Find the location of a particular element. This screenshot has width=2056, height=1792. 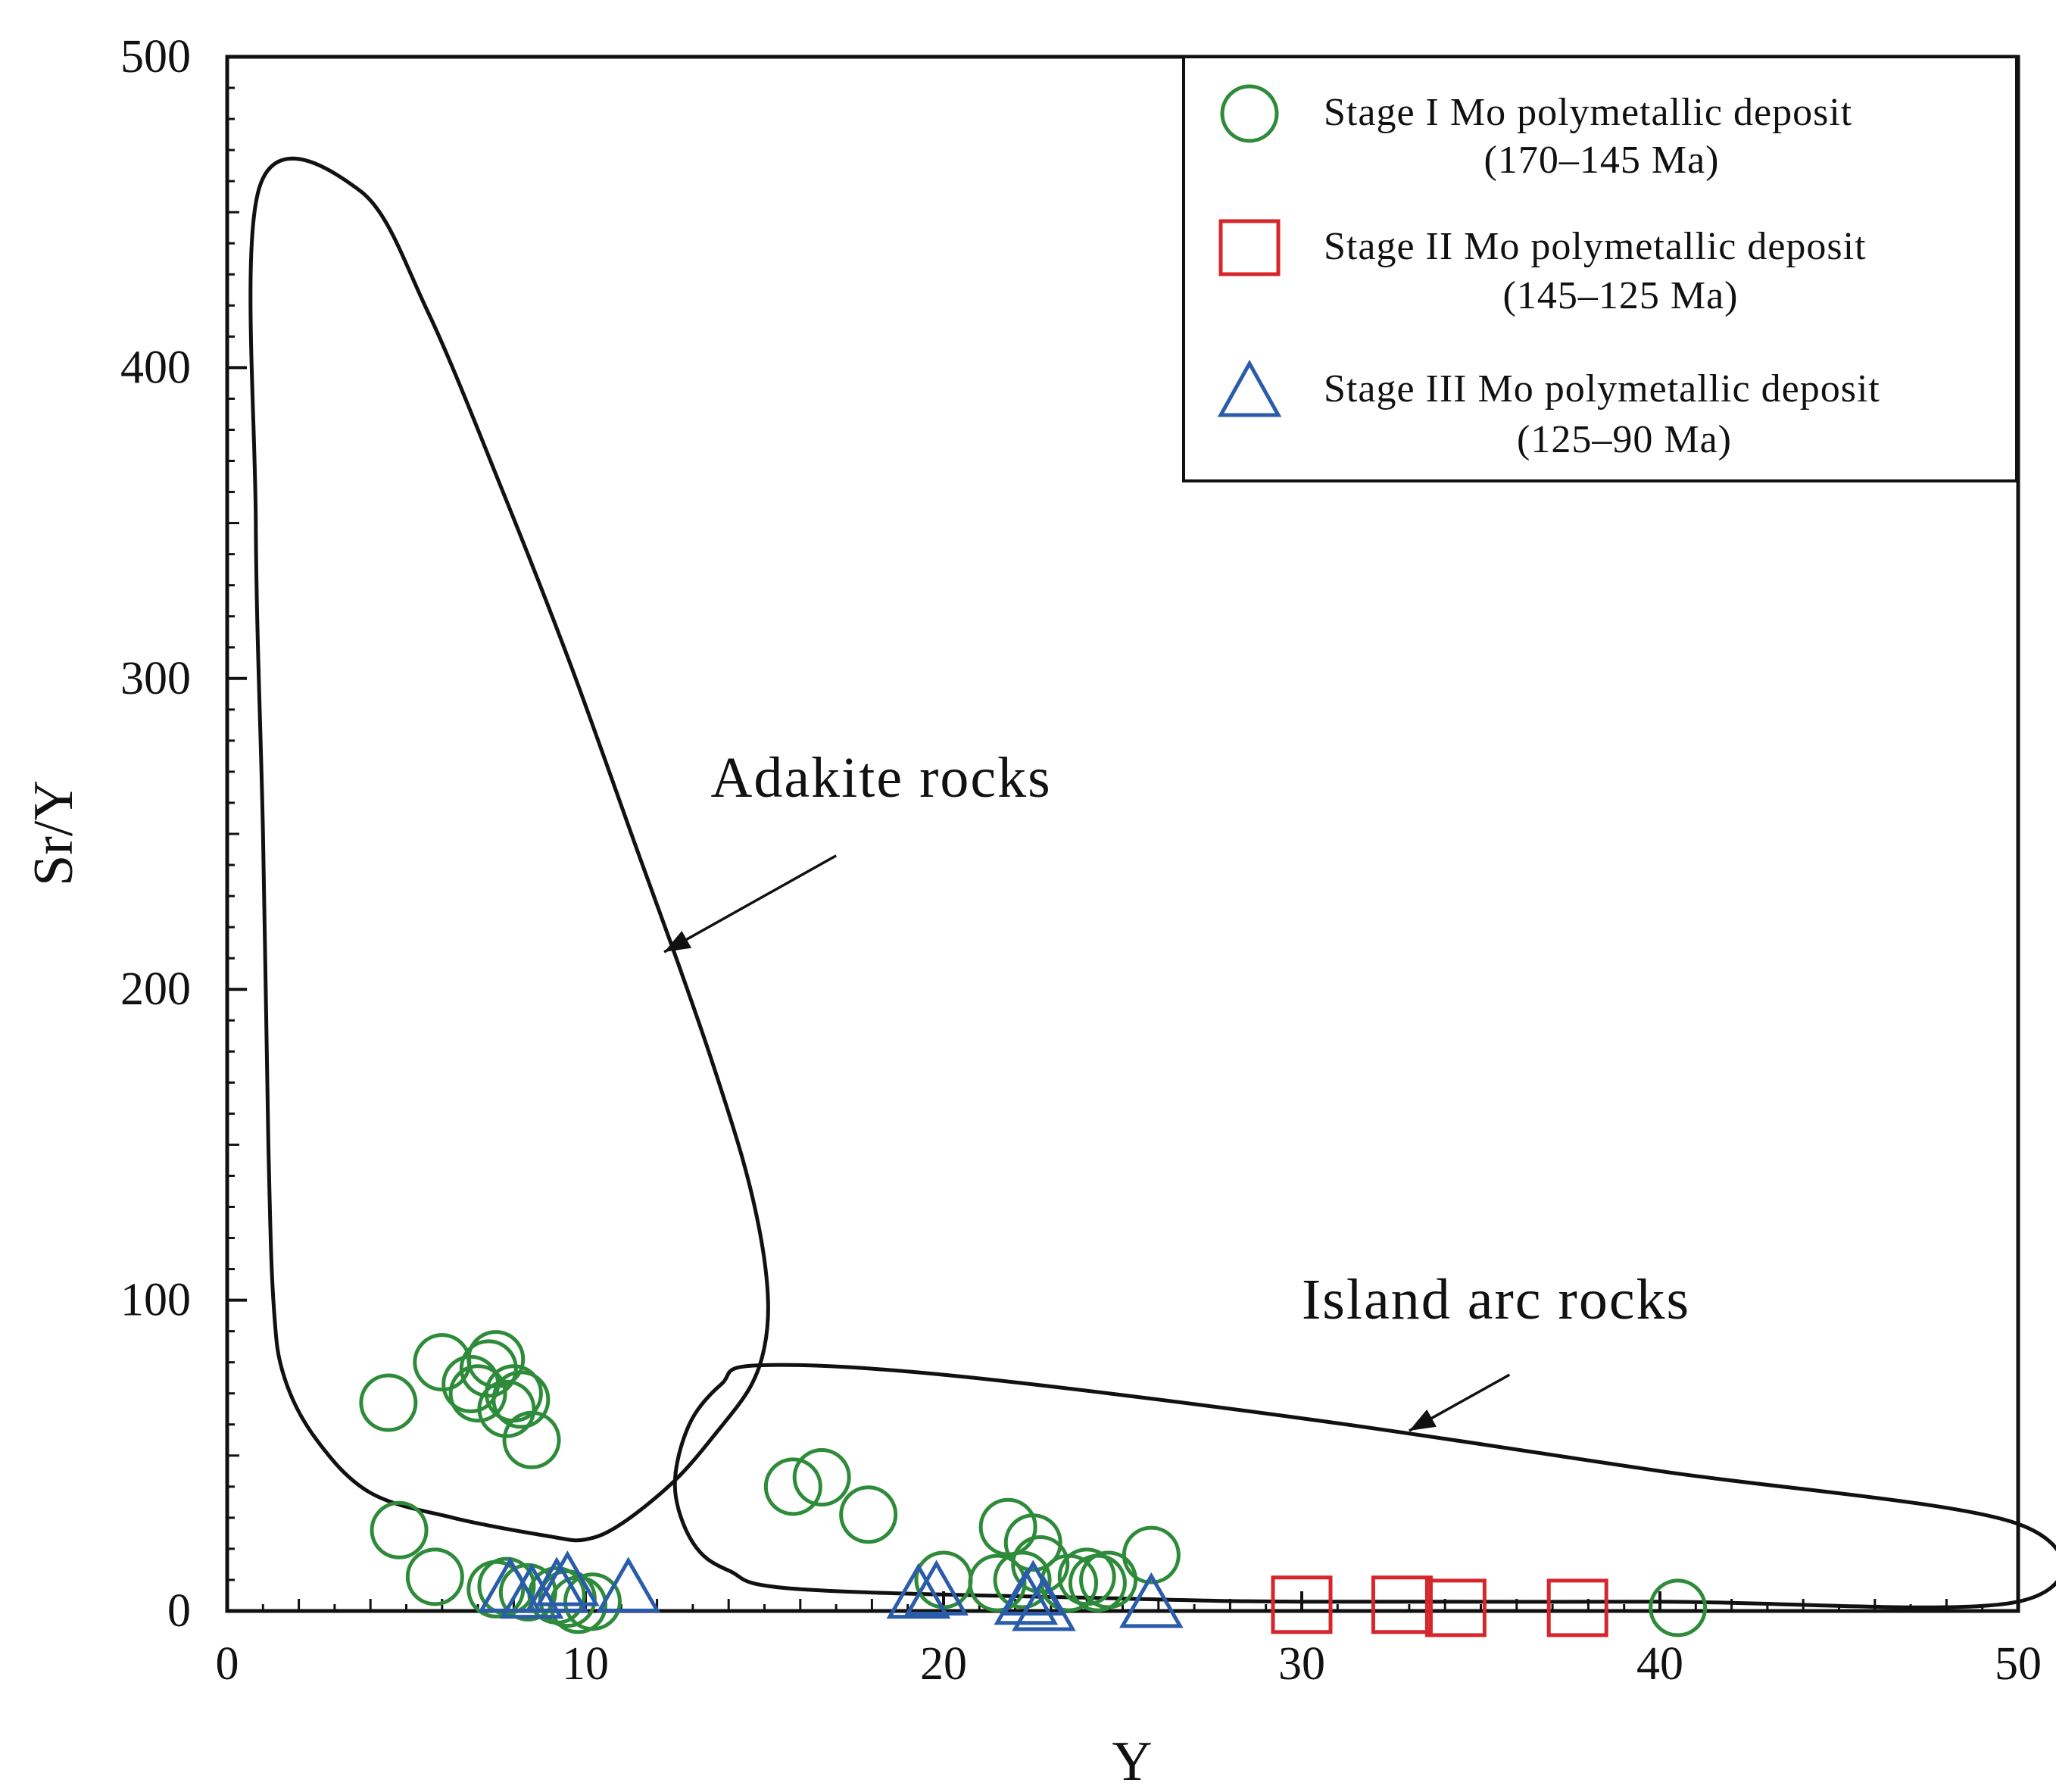

legend-entry-stage-1-age: (170–145 Ma) is located at coordinates (1602, 160).